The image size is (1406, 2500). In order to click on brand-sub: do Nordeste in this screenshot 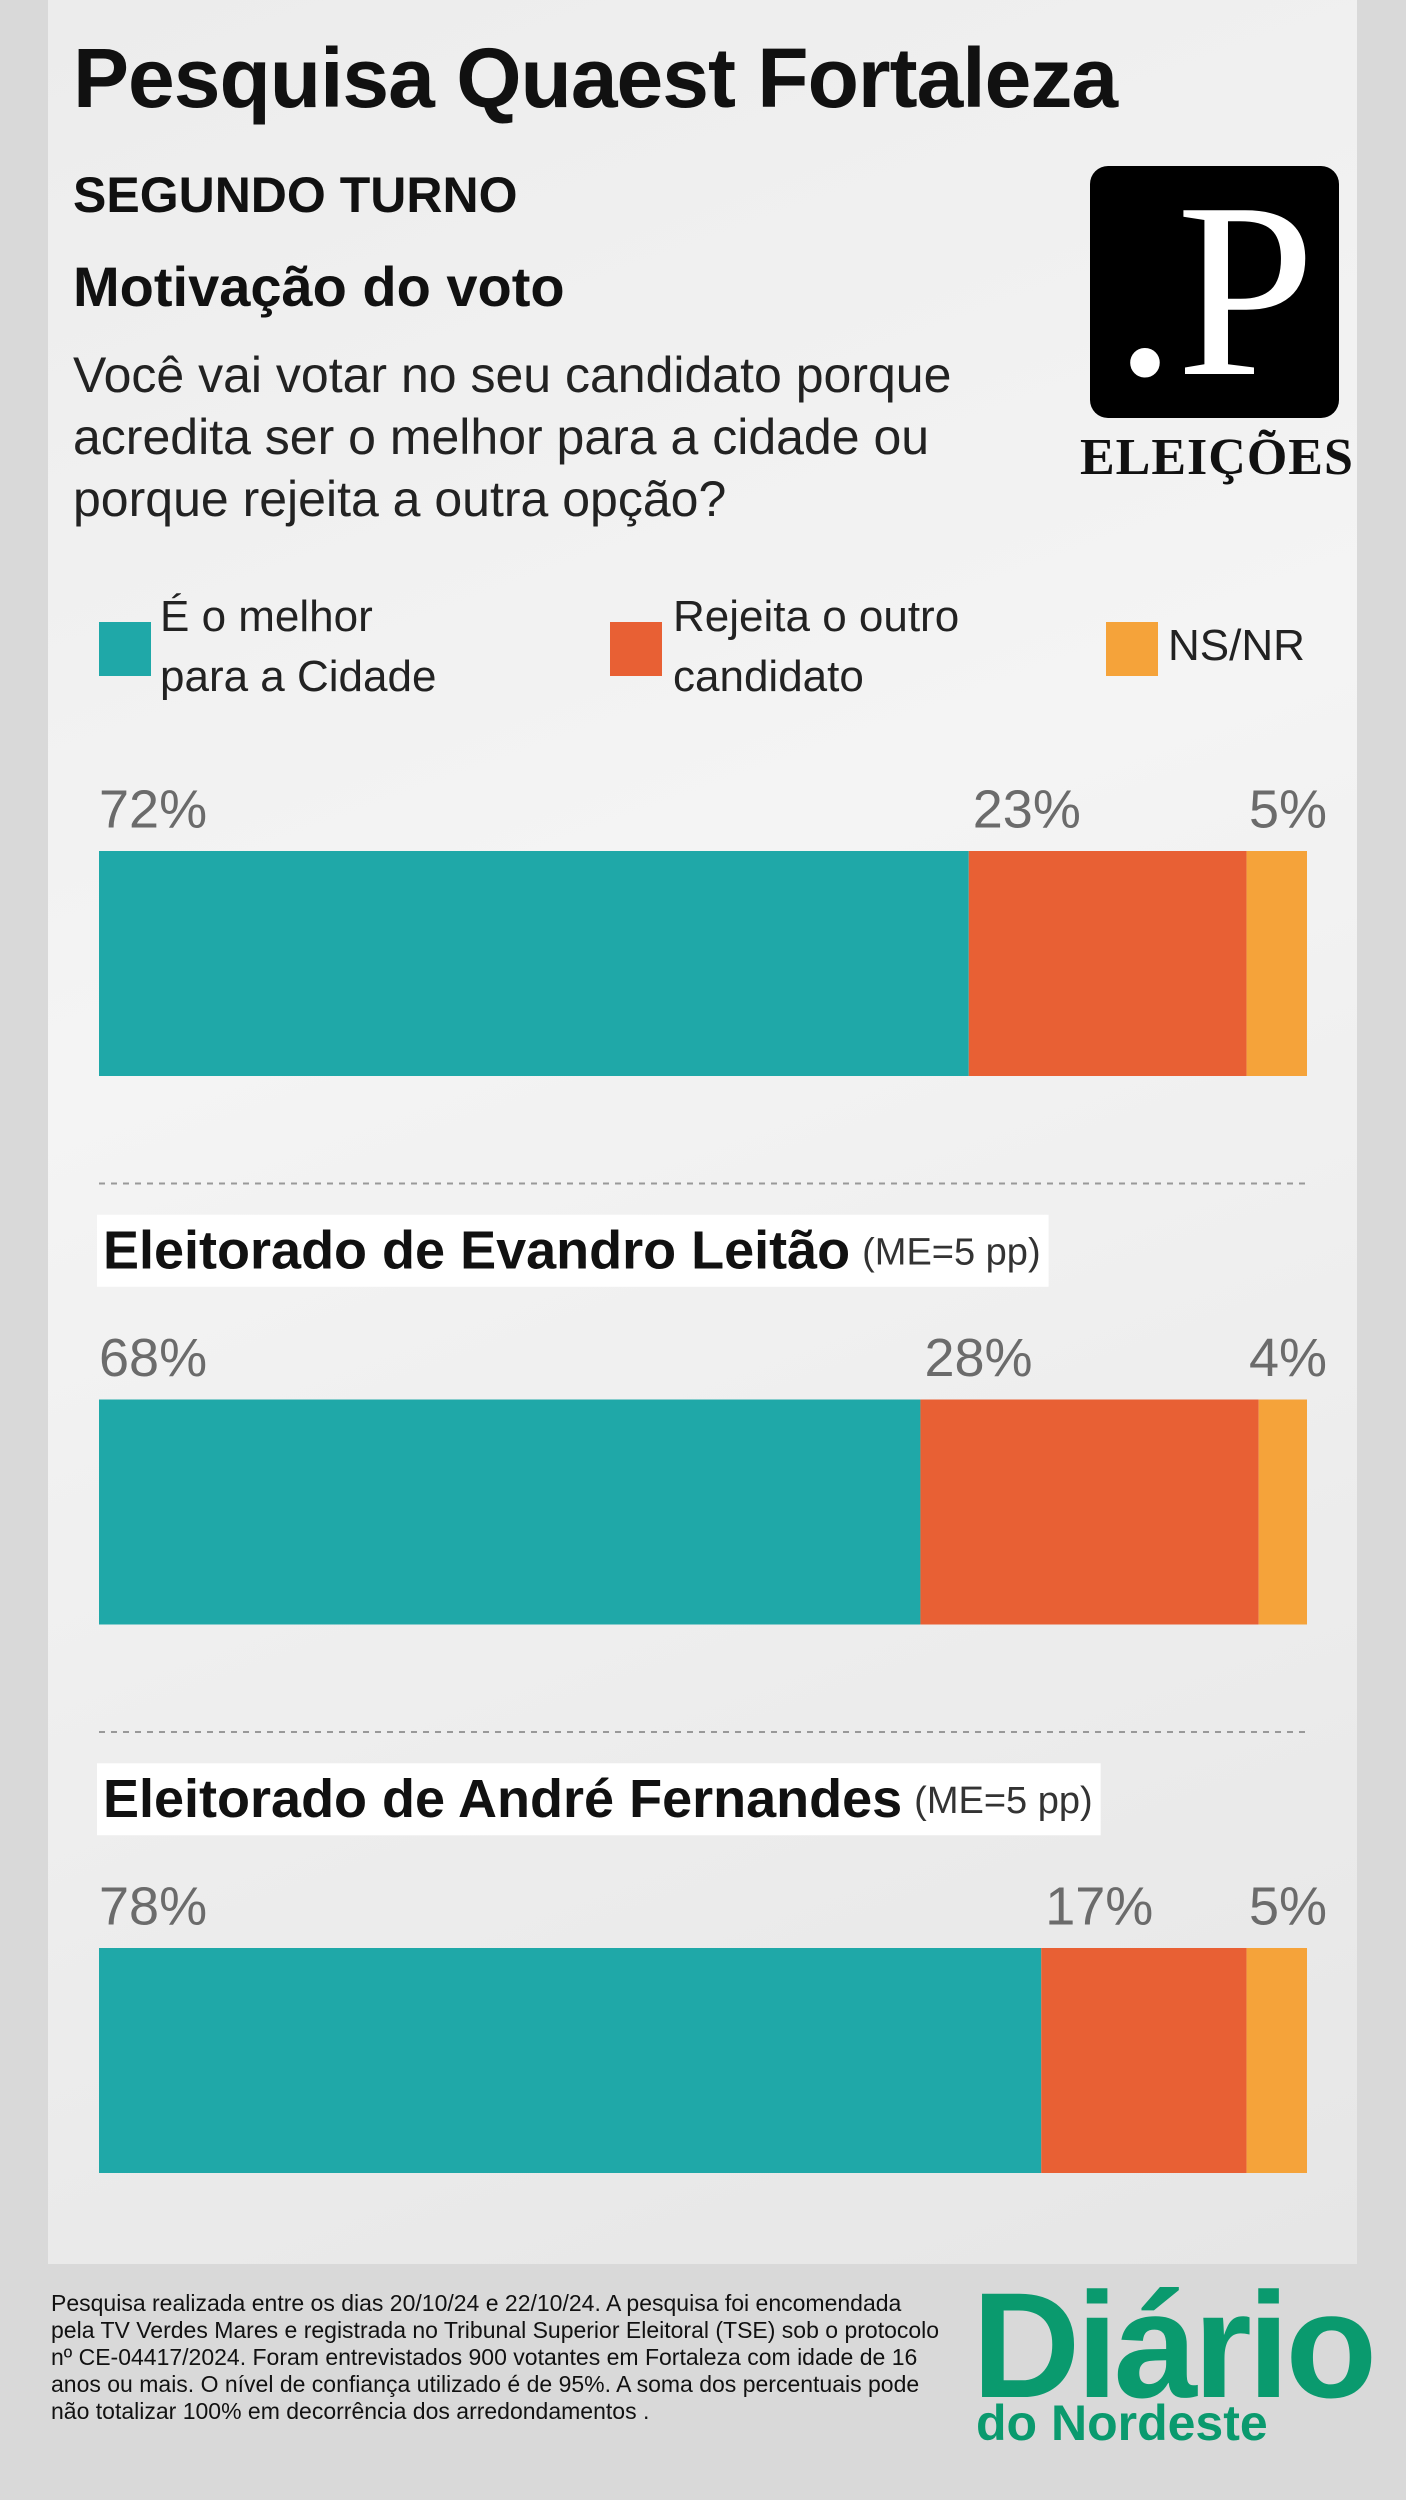, I will do `click(1122, 2423)`.